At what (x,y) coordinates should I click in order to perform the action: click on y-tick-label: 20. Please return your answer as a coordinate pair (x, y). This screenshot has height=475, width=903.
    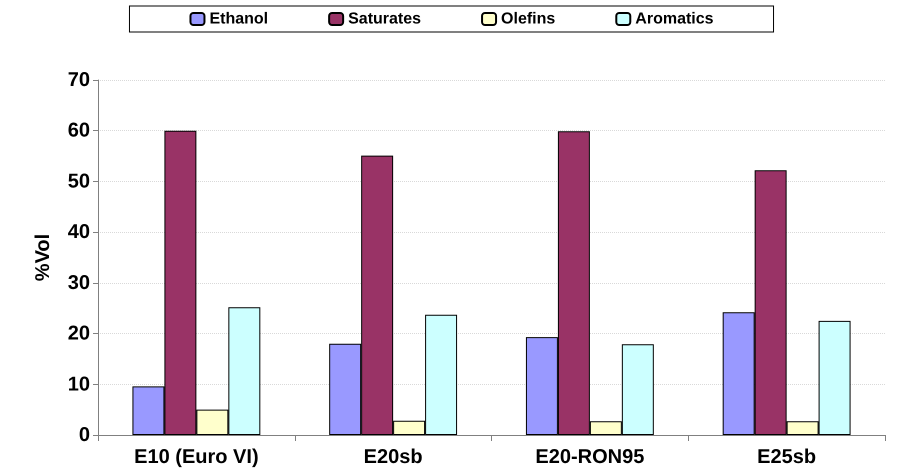
    Looking at the image, I should click on (79, 333).